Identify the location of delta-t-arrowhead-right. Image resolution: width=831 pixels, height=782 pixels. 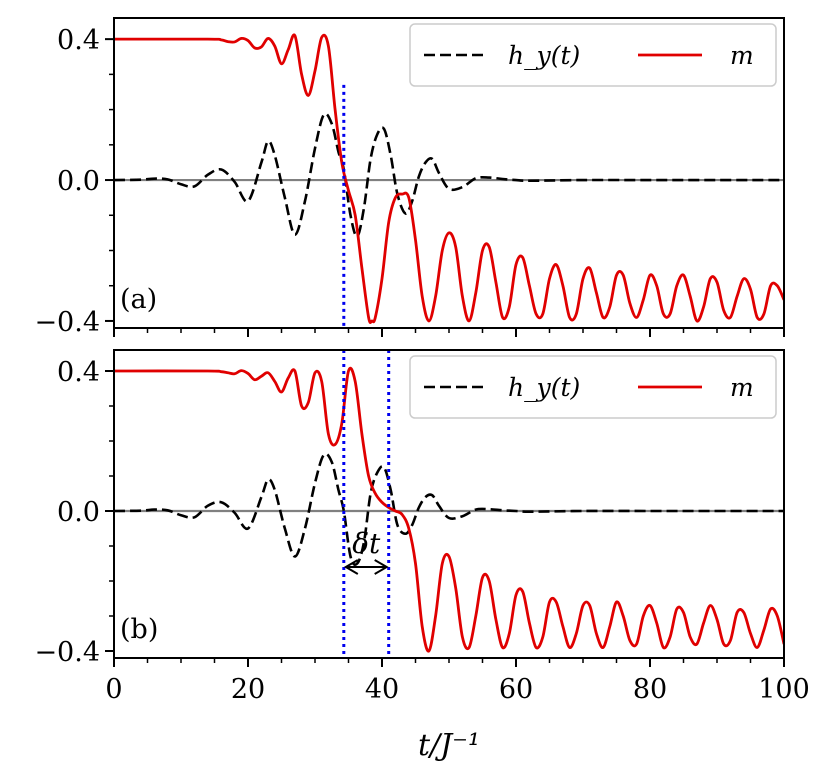
(381, 567).